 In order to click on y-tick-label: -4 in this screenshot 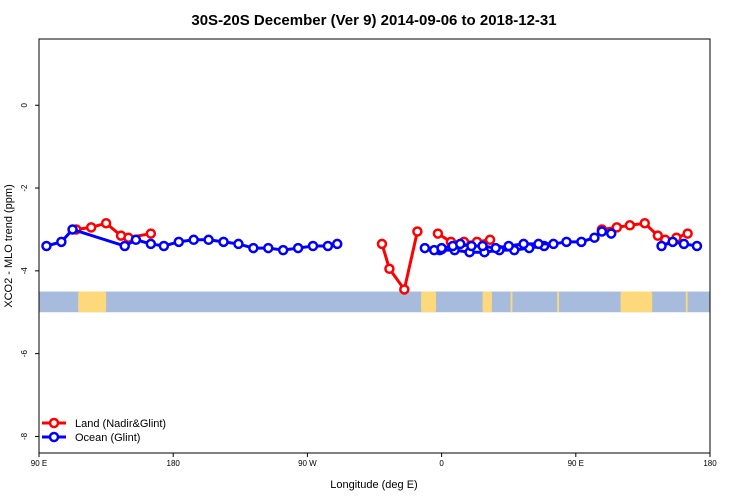, I will do `click(24, 271)`.